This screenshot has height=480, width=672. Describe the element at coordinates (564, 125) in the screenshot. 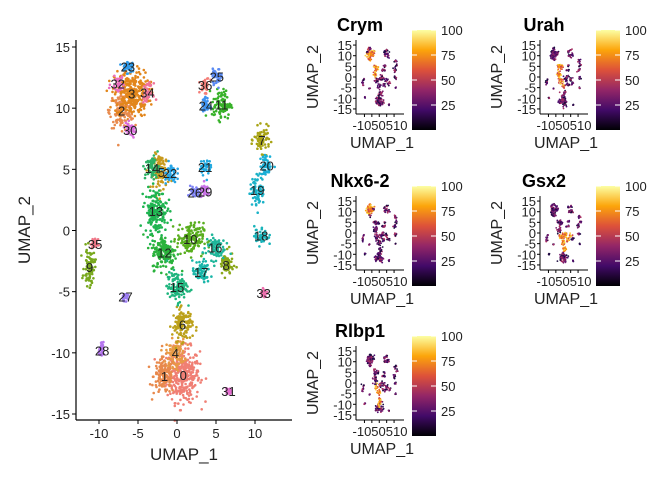

I see `feature-x-tick-labels: -1050510` at that location.